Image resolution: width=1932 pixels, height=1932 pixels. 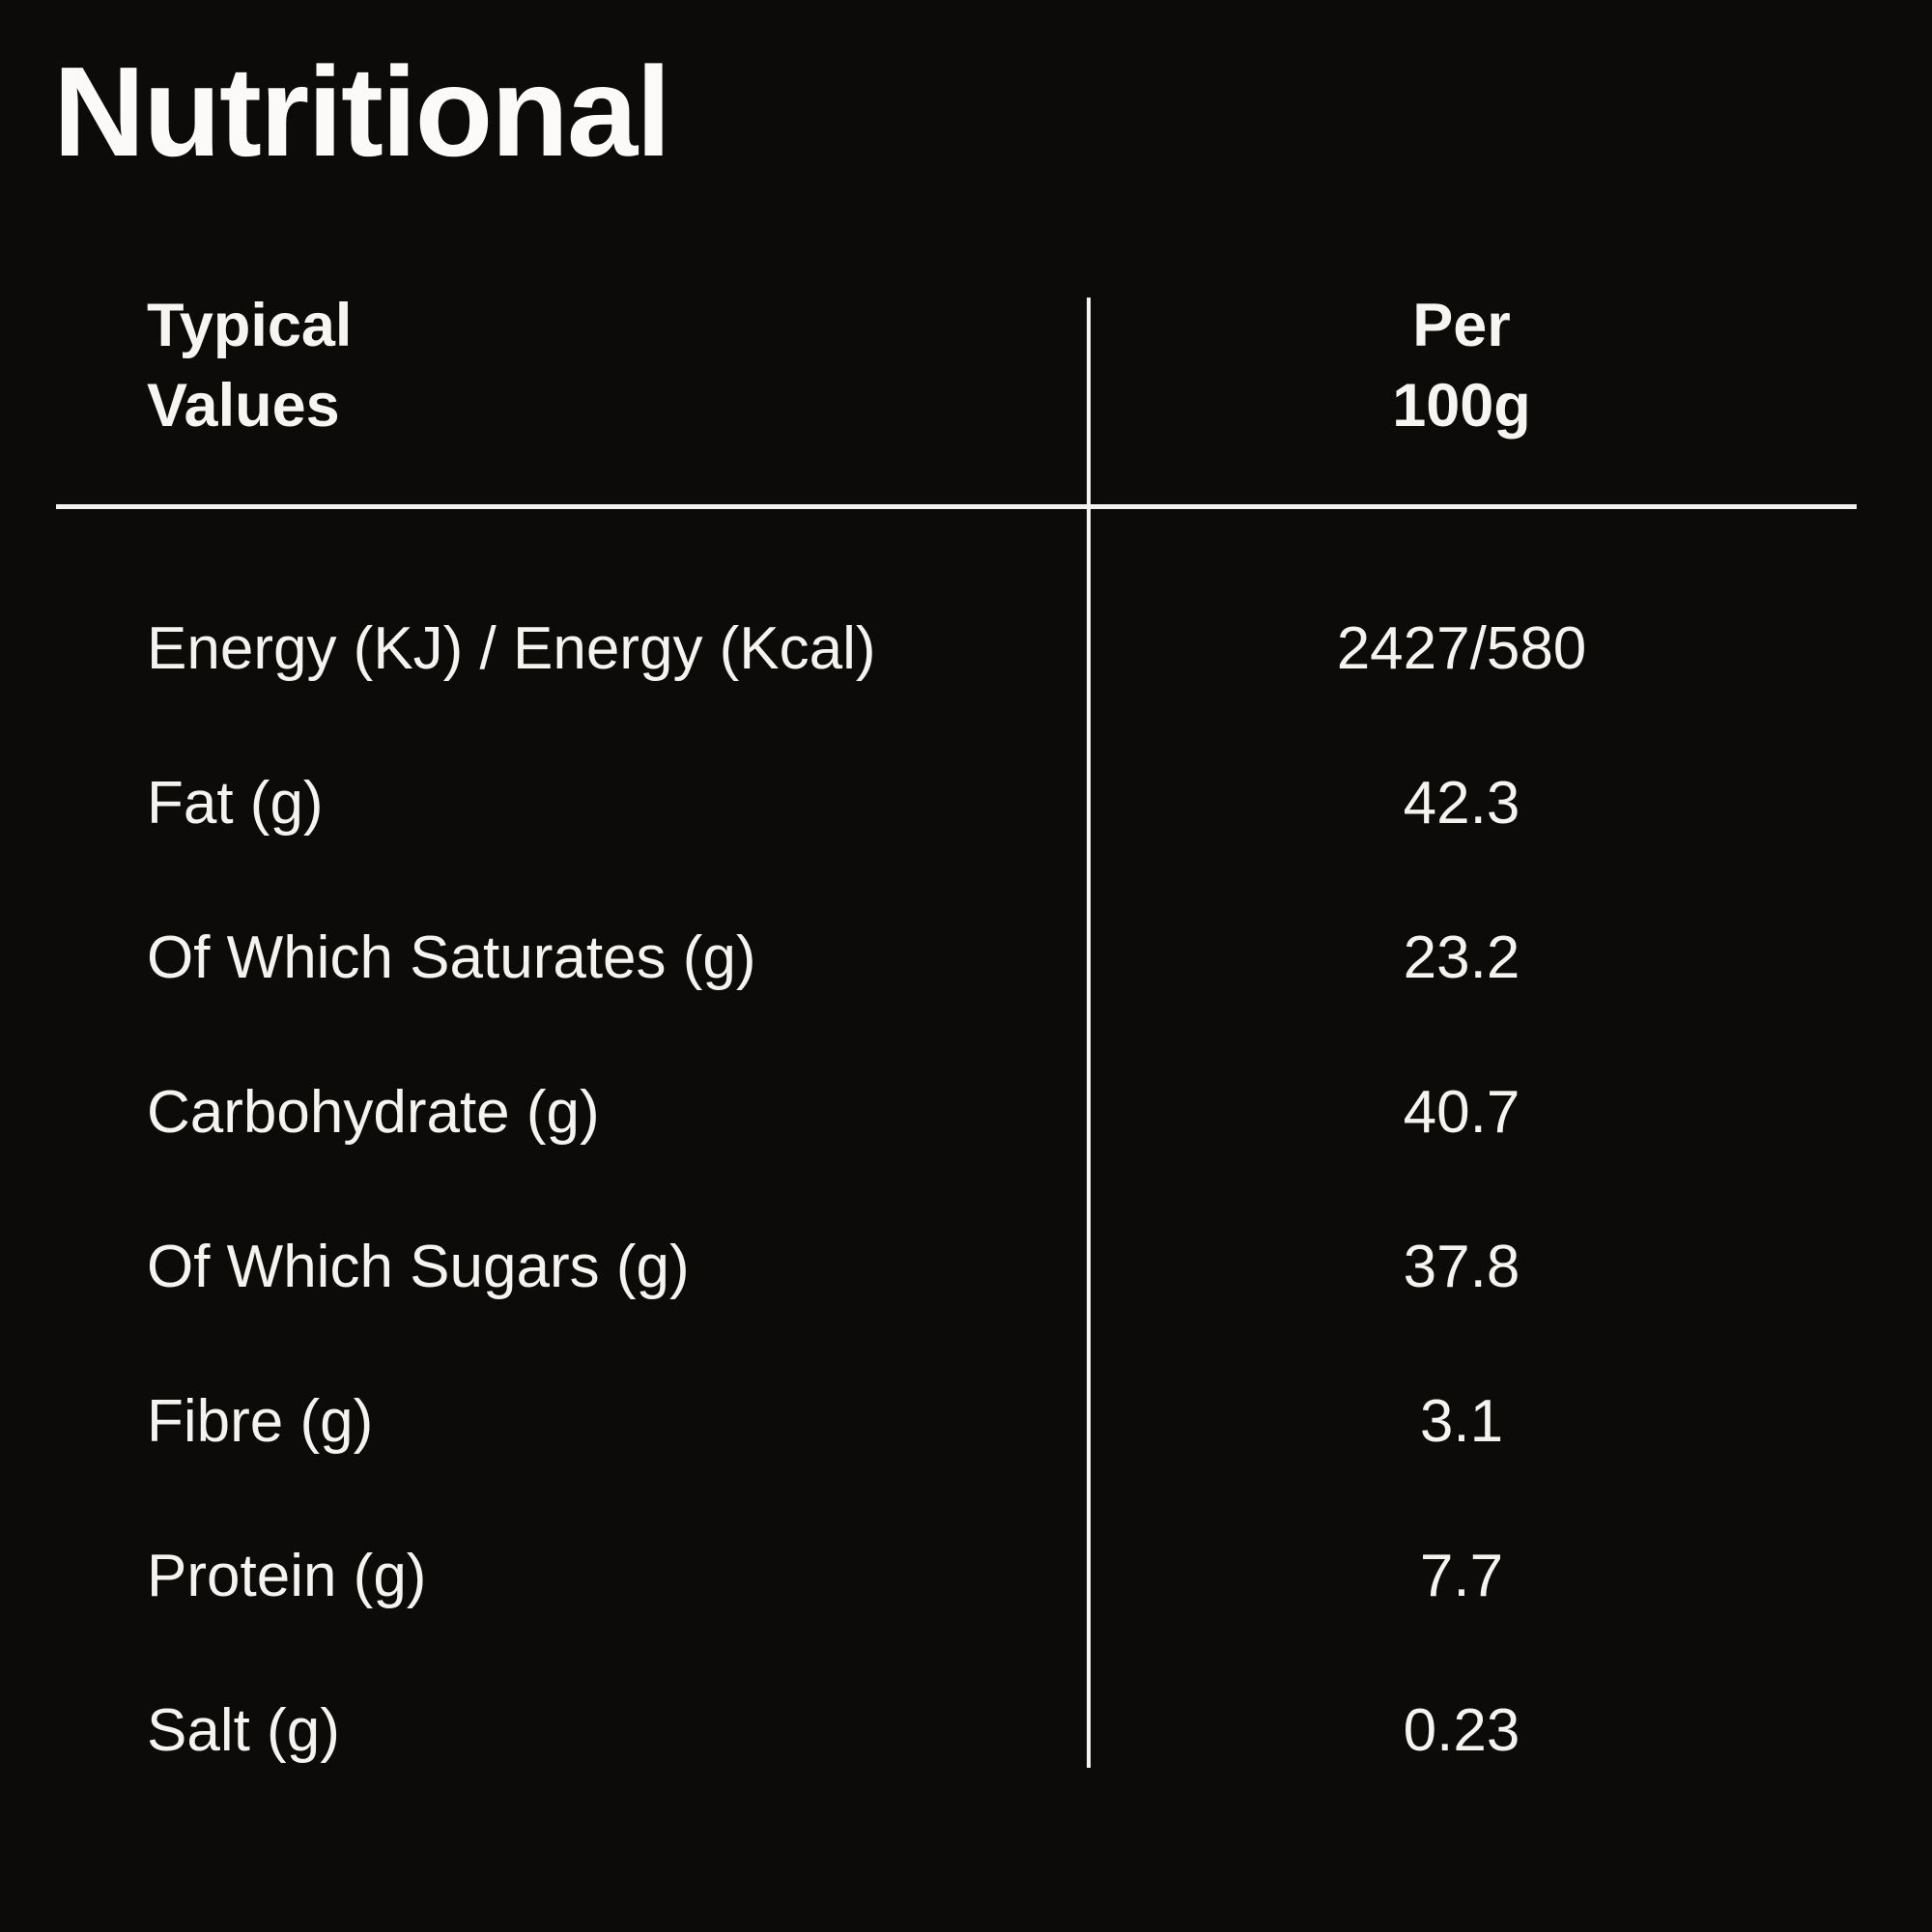 I want to click on row-label: Salt (g), so click(x=243, y=1730).